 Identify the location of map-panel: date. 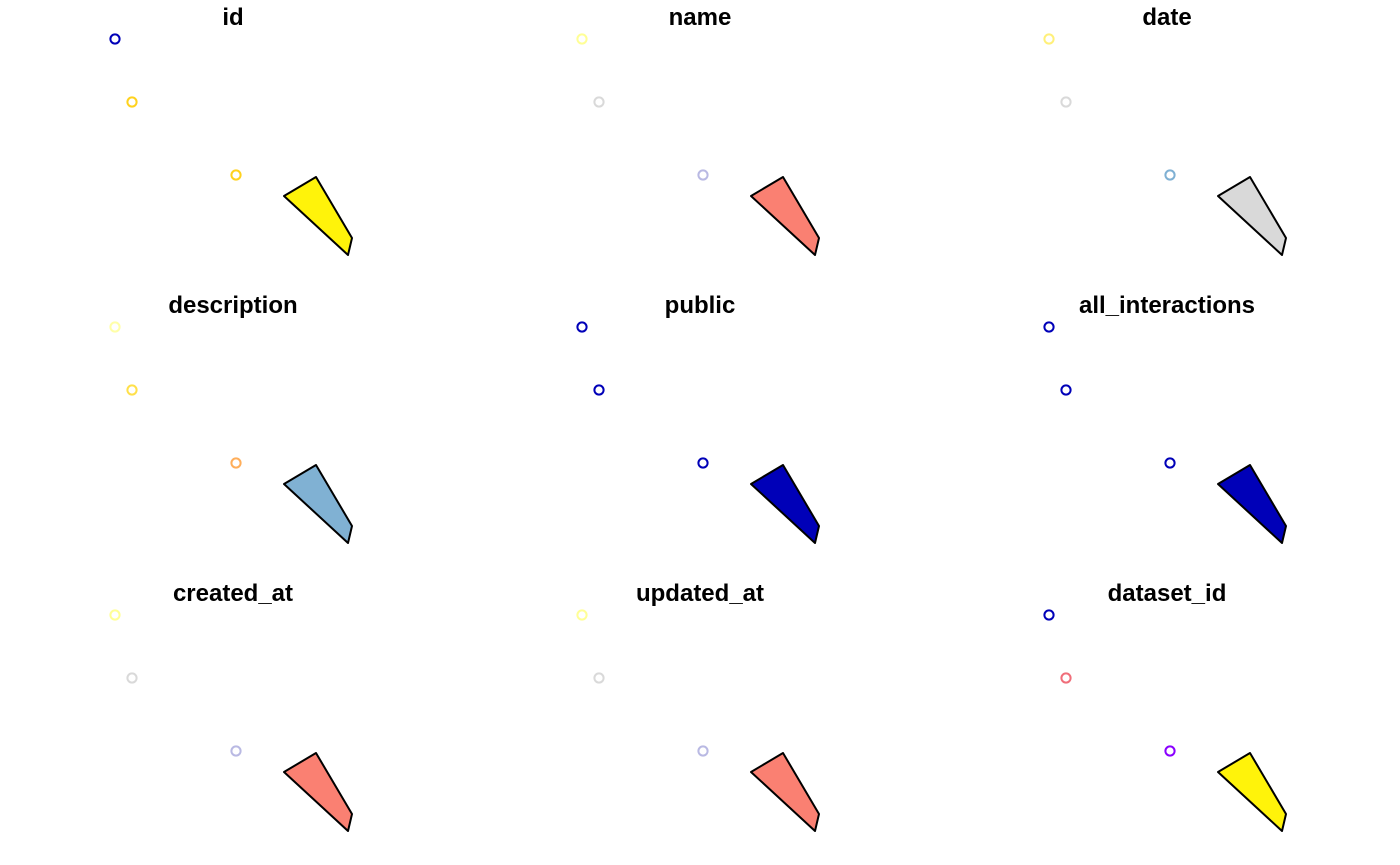
(1165, 130).